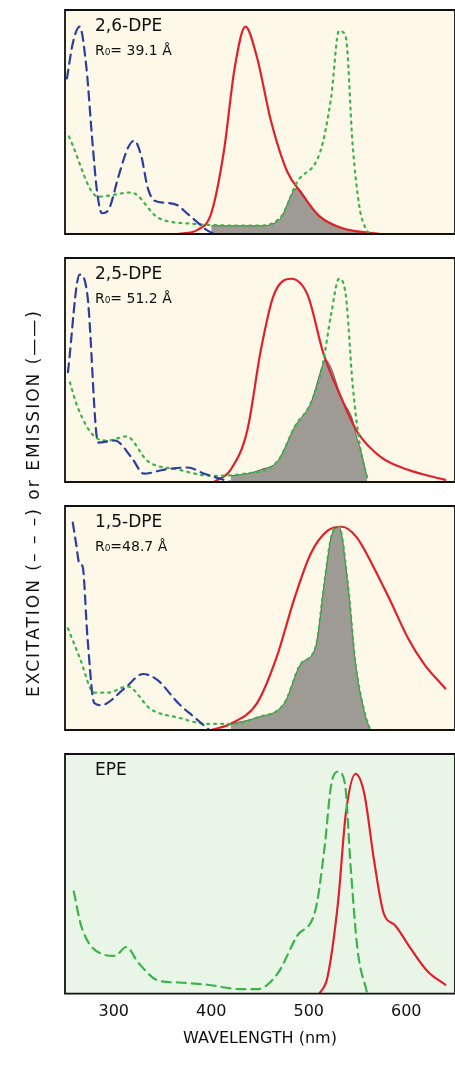 This screenshot has height=1080, width=455. Describe the element at coordinates (129, 24) in the screenshot. I see `annotation: 2,6-DPE` at that location.